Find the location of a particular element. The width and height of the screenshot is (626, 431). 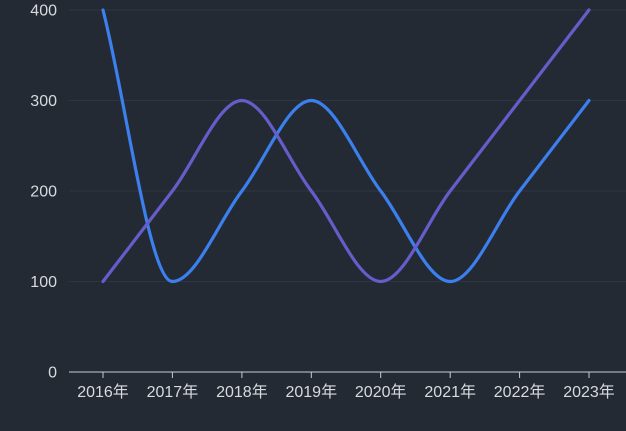

x-axis-label: 2021年 is located at coordinates (450, 392).